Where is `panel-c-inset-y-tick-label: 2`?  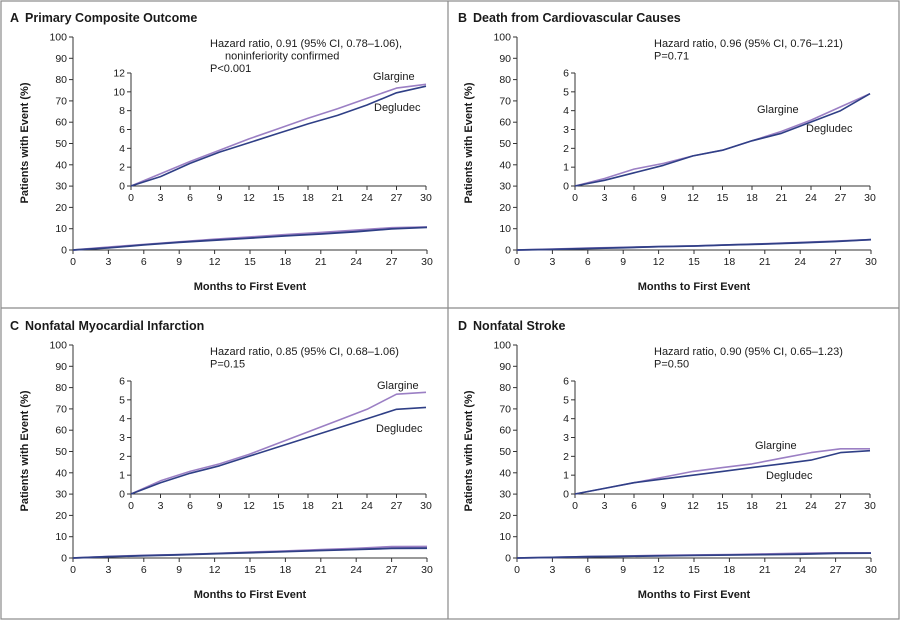 panel-c-inset-y-tick-label: 2 is located at coordinates (122, 457).